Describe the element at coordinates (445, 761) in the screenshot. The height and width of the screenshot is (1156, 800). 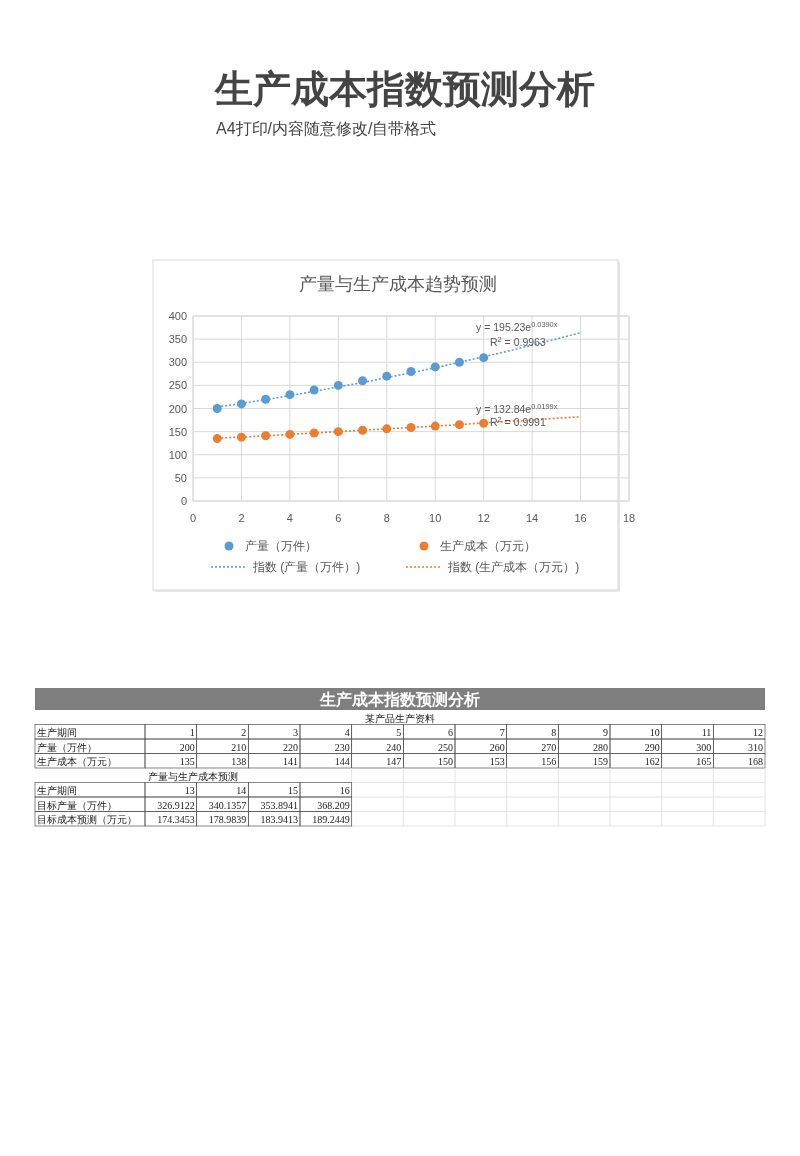
I see `data-label: 150` at that location.